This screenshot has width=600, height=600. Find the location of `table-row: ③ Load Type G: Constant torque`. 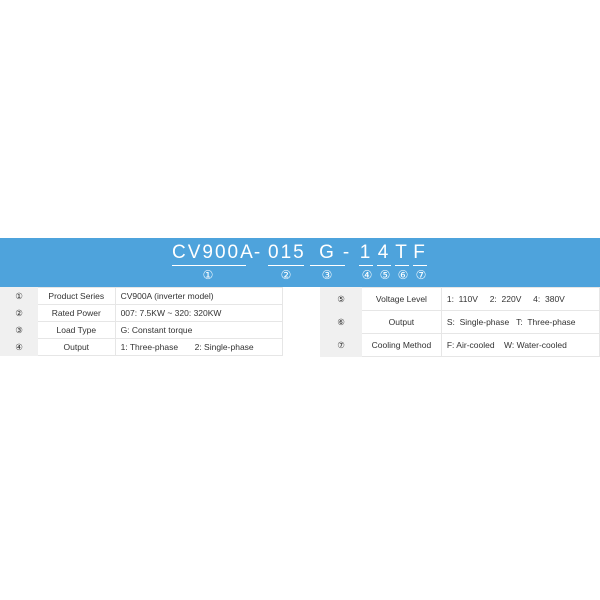

table-row: ③ Load Type G: Constant torque is located at coordinates (142, 330).